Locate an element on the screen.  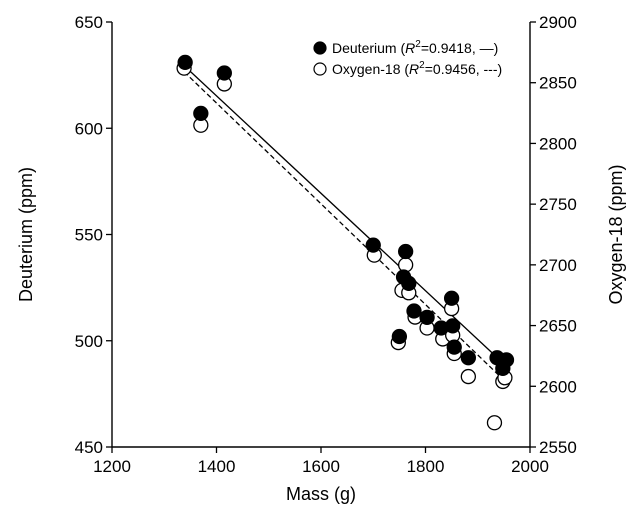
y2-tick-label: 2550 is located at coordinates (558, 447).